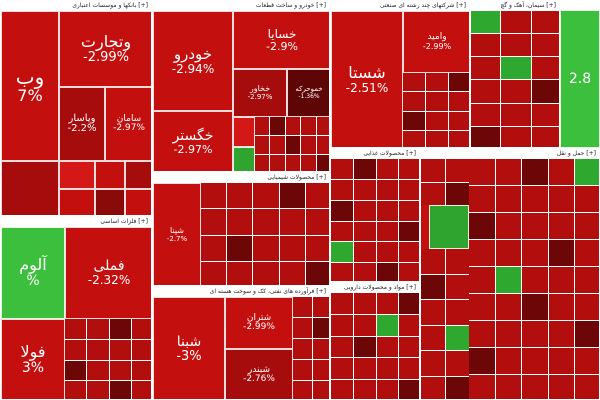  What do you see at coordinates (375, 341) in the screenshot?
I see `sector-pharma: مواد و محصولات دارویی [+]` at bounding box center [375, 341].